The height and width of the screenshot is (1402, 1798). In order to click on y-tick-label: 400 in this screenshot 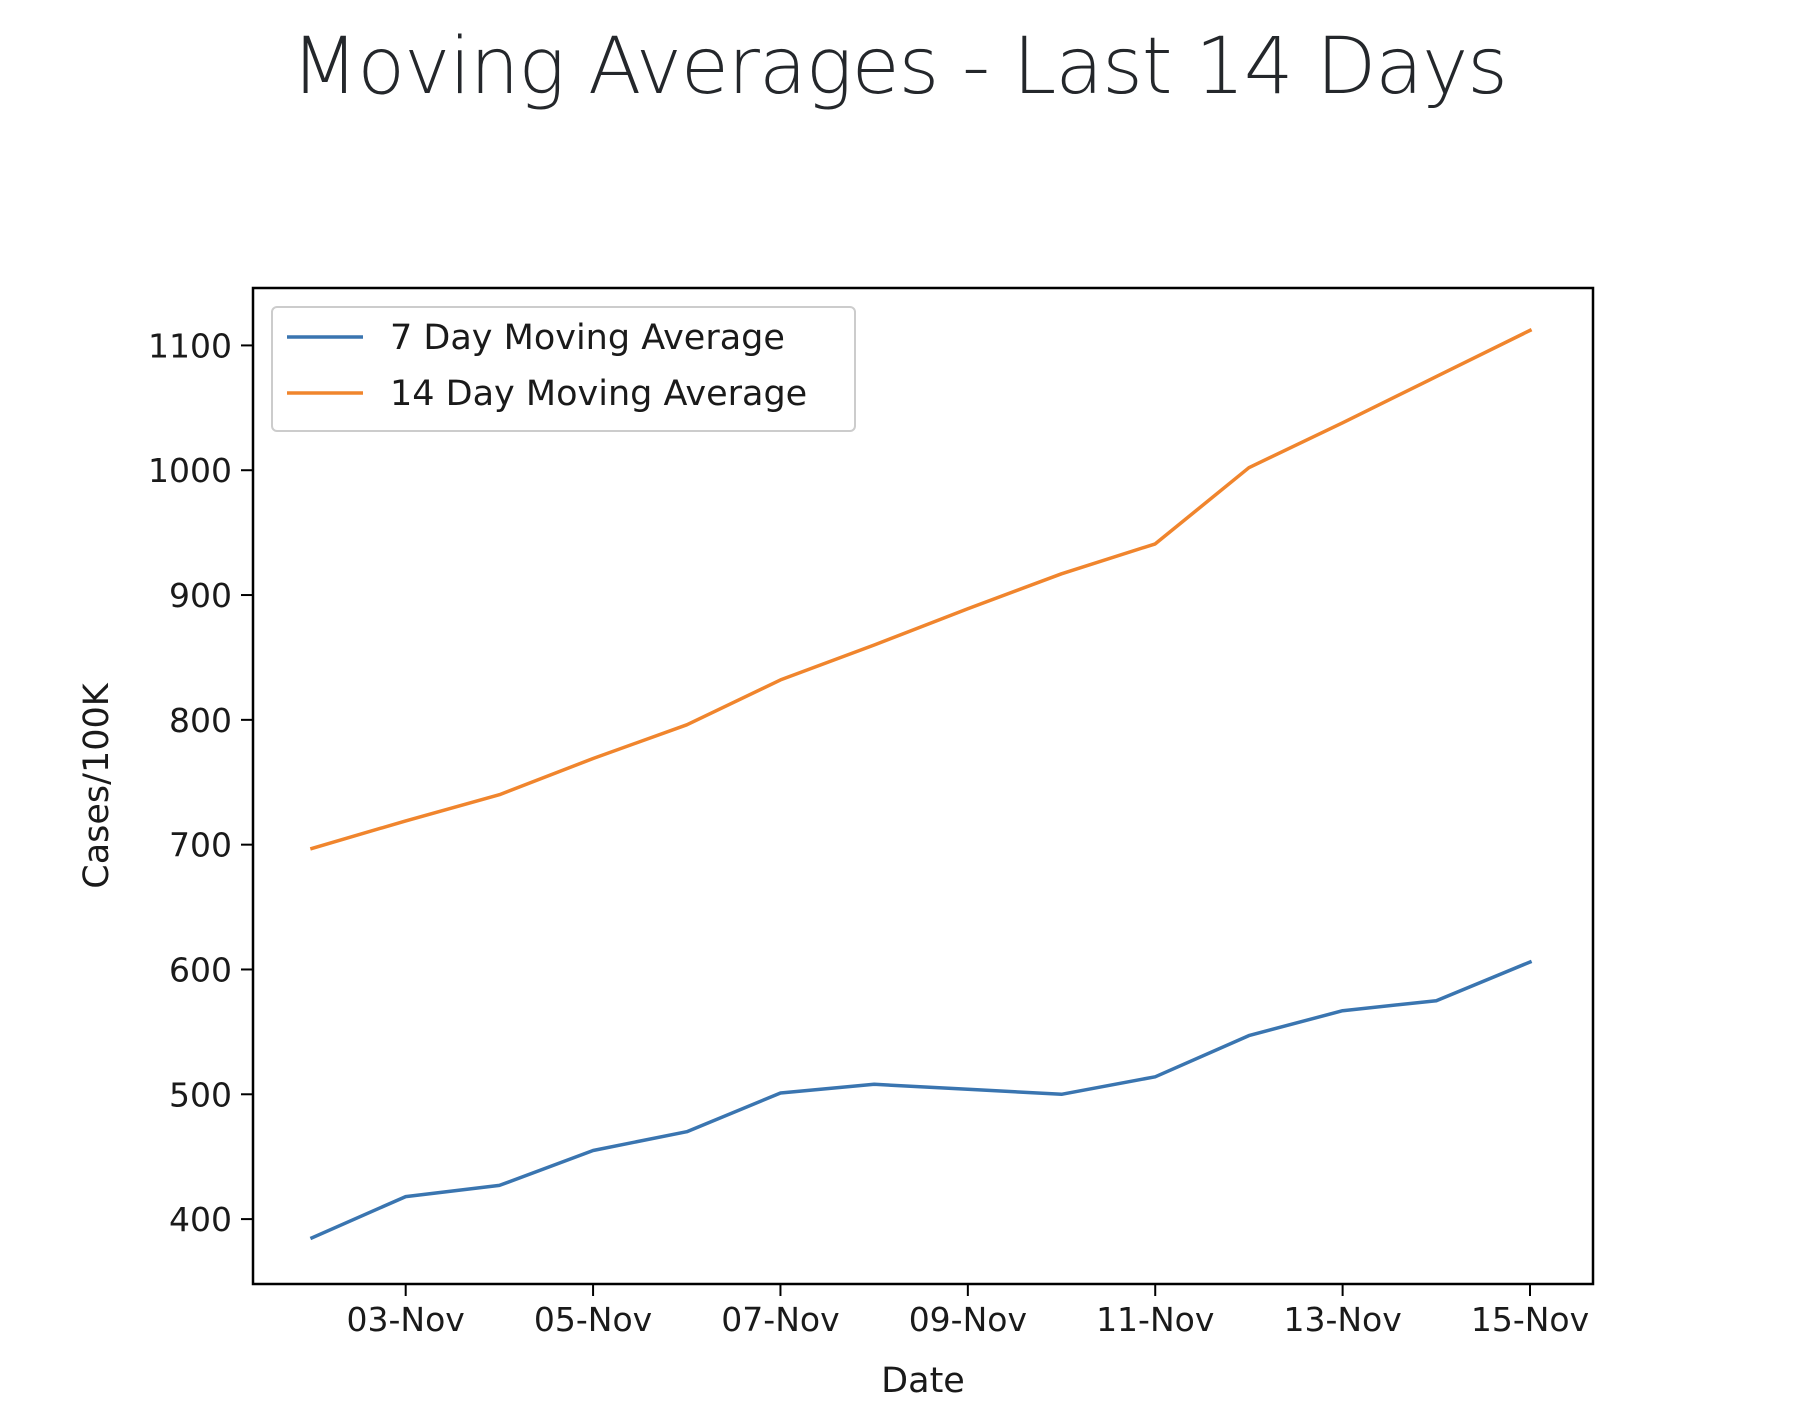, I will do `click(200, 1219)`.